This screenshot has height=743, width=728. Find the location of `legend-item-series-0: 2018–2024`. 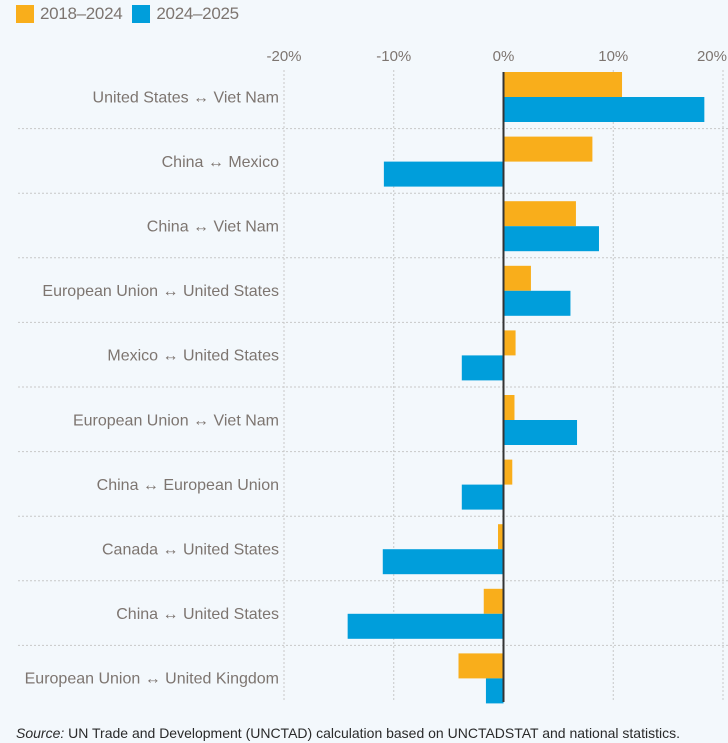

legend-item-series-0: 2018–2024 is located at coordinates (69, 14).